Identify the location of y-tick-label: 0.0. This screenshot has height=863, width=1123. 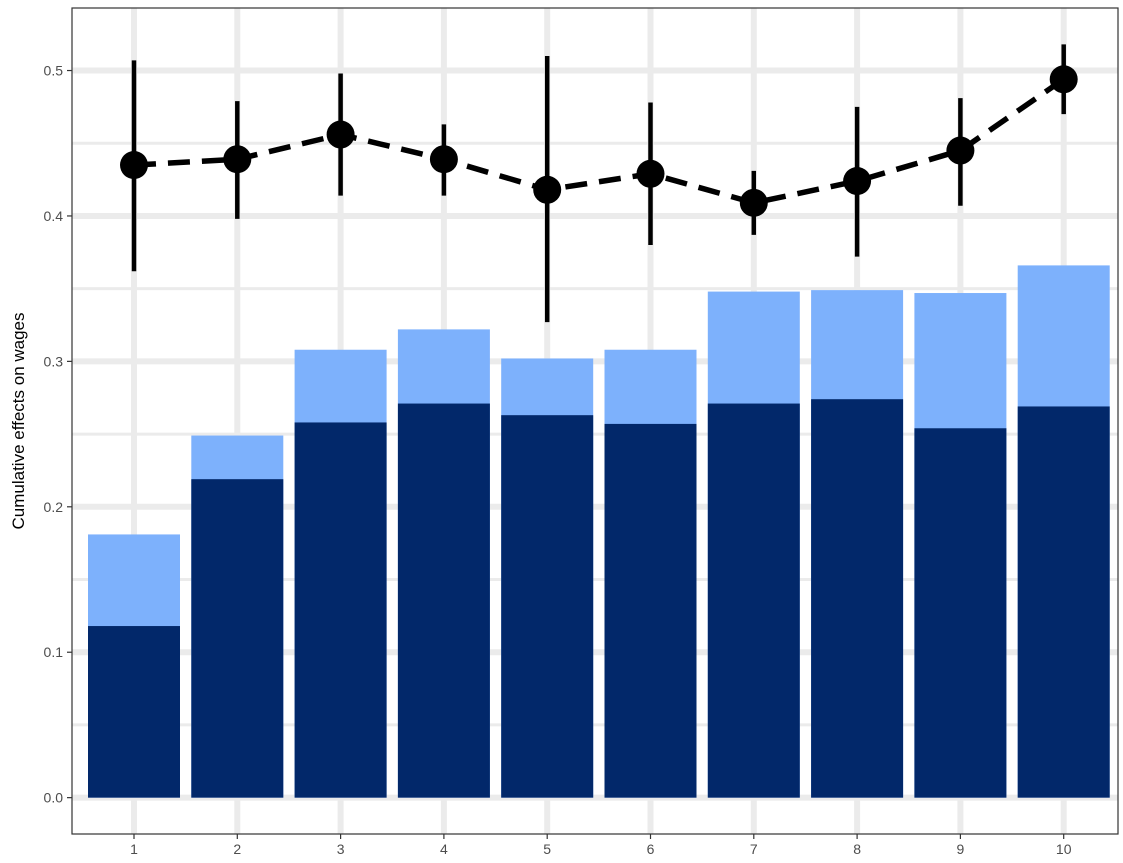
(54, 798).